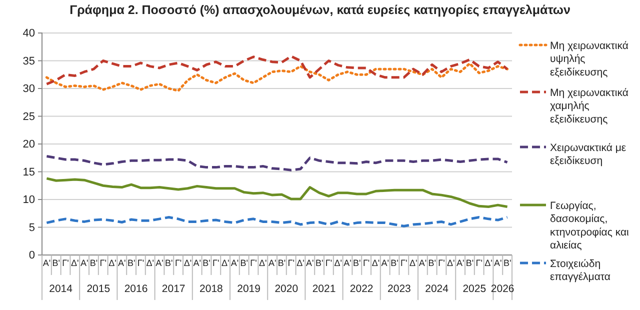 The height and width of the screenshot is (310, 640). Describe the element at coordinates (589, 59) in the screenshot. I see `legend-label: Μη χειρωνακτικά υψηλής εξειδίκευσης` at that location.